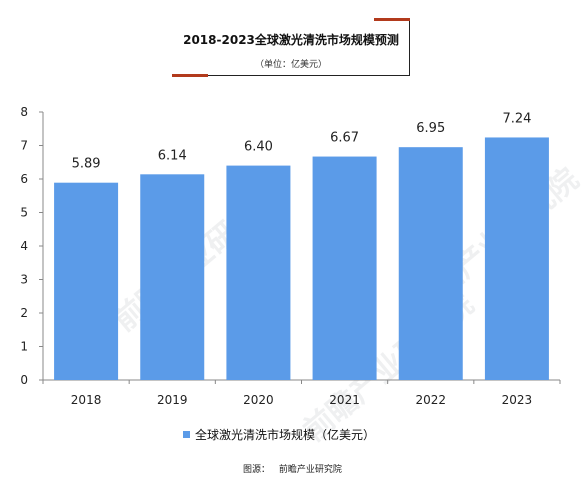 This screenshot has height=486, width=585. What do you see at coordinates (344, 400) in the screenshot?
I see `x-tick-label: 2021` at bounding box center [344, 400].